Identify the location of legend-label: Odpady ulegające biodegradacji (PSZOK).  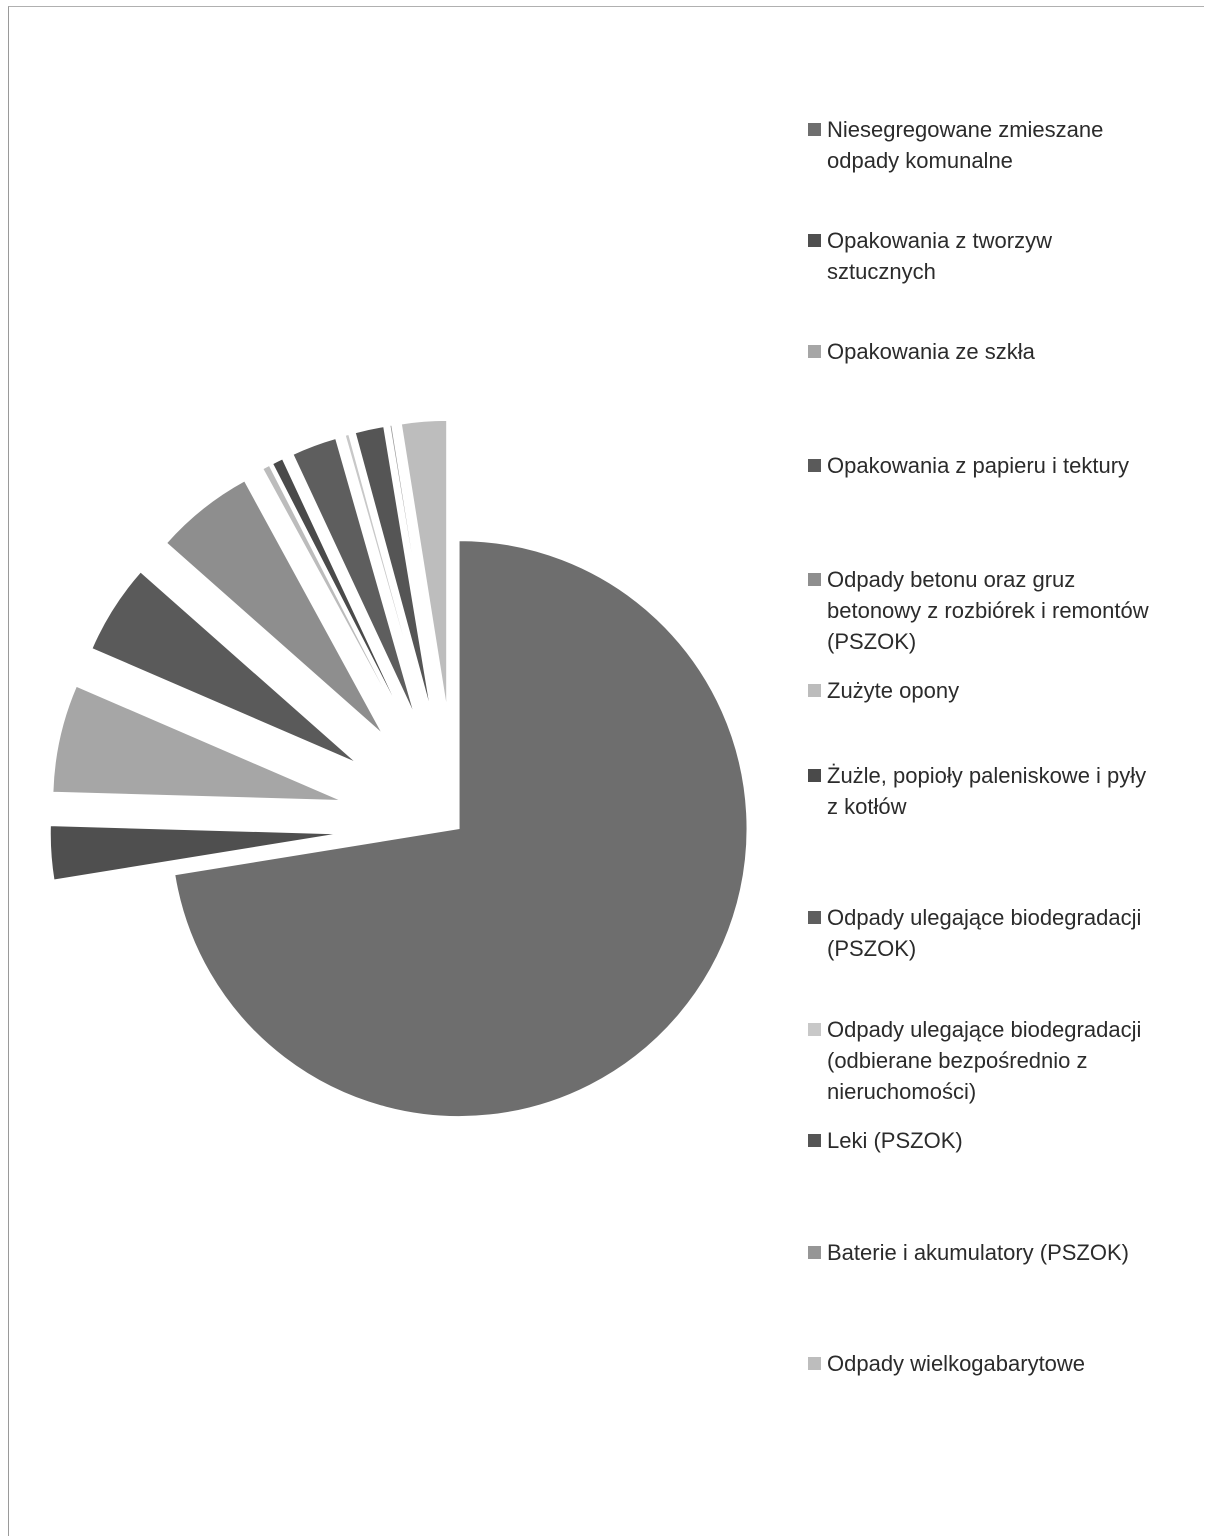
(984, 933).